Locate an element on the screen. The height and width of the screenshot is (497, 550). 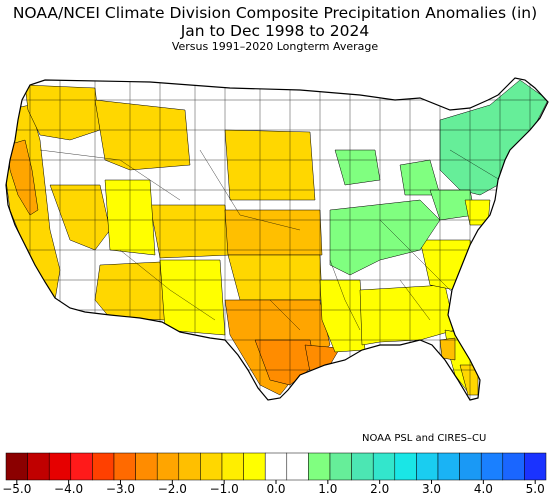
legend-tick-marks is located at coordinates (276, 482).